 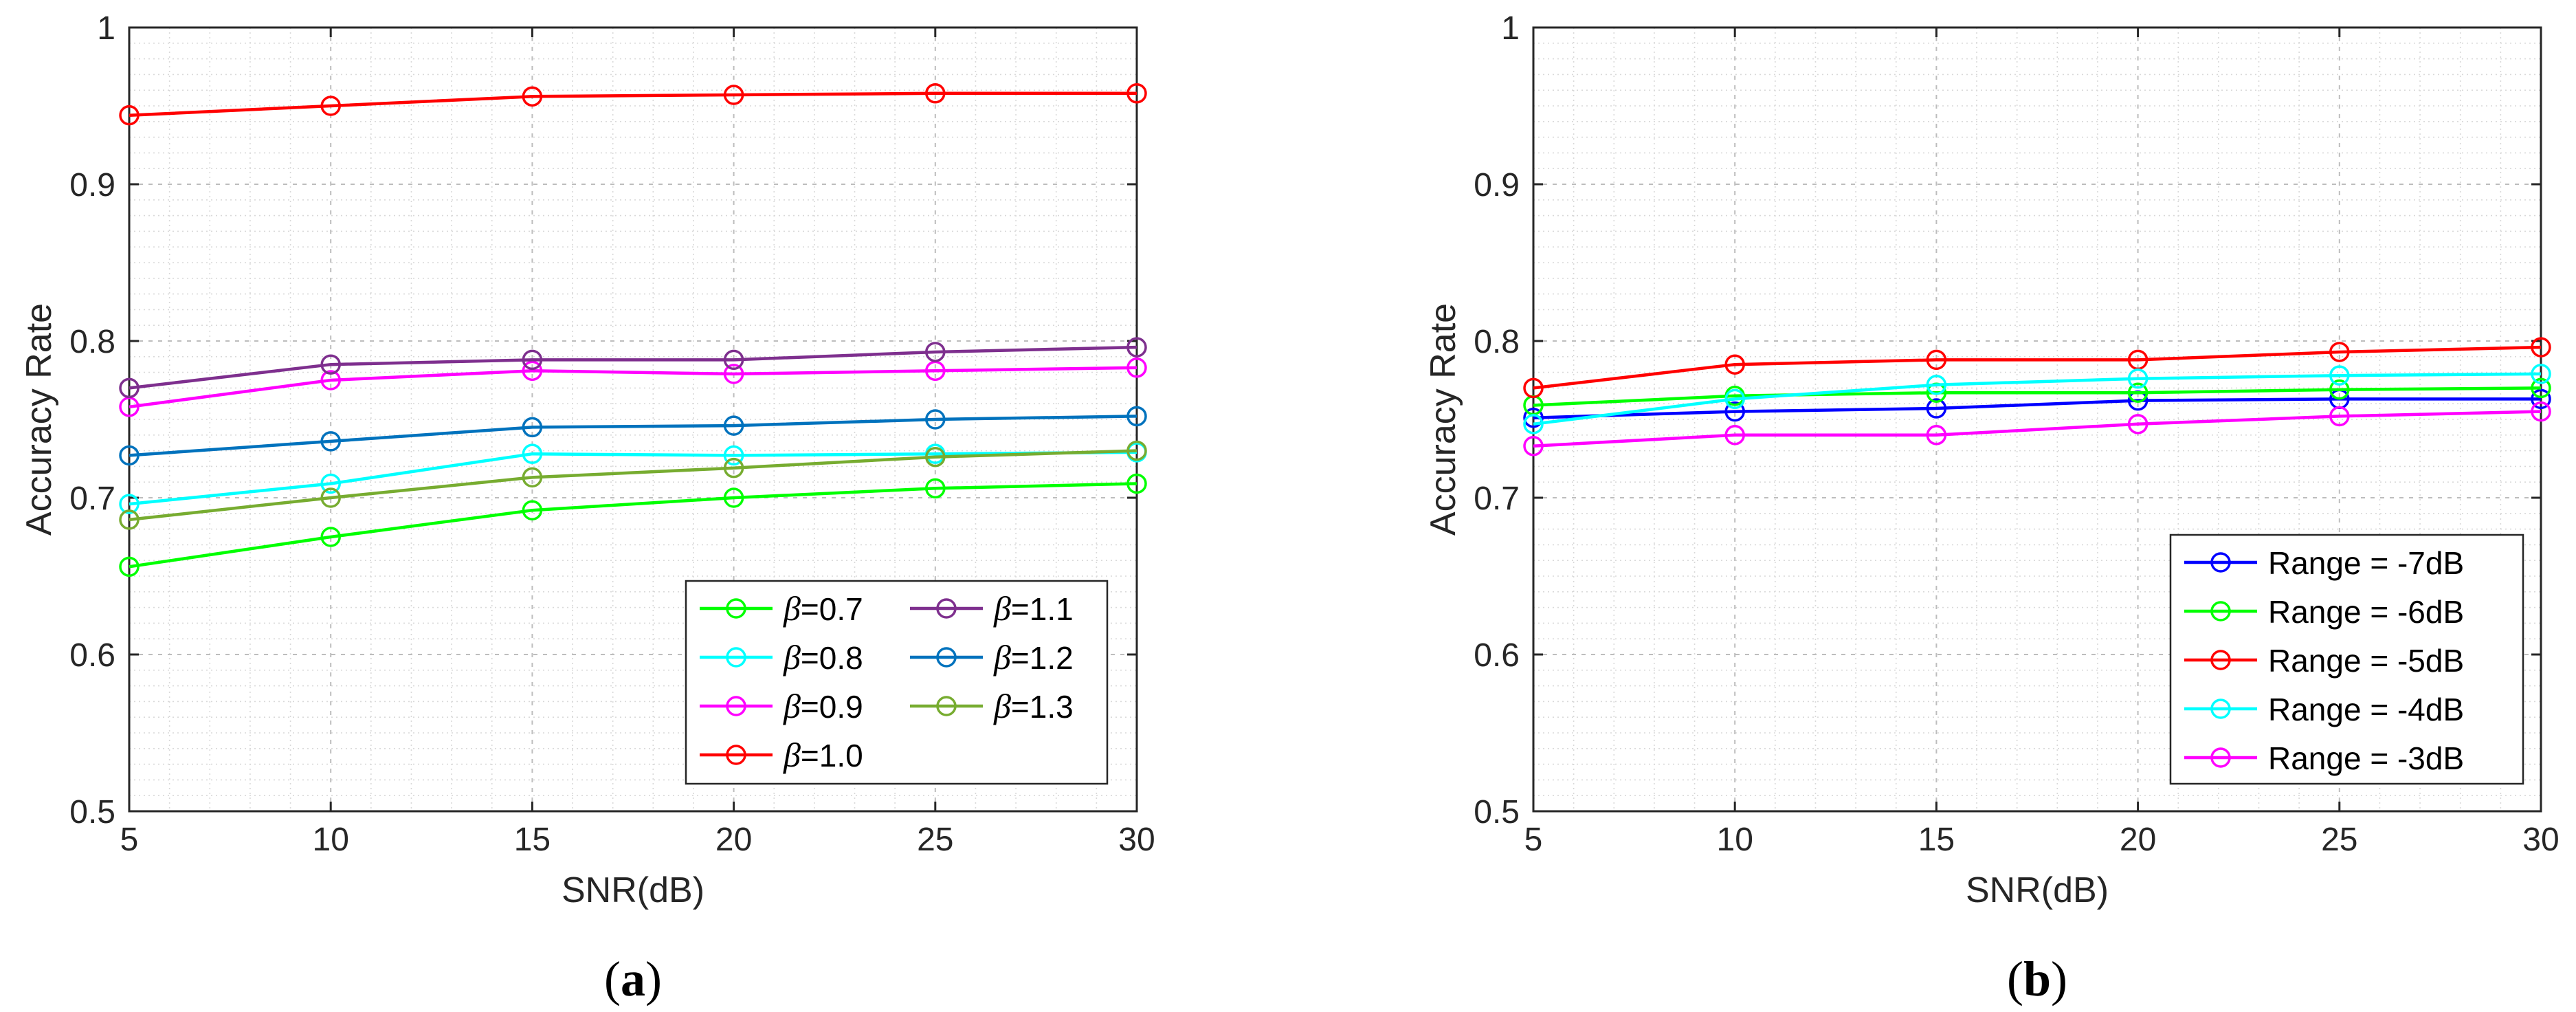 What do you see at coordinates (92, 185) in the screenshot?
I see `y-tick-label: 0.9` at bounding box center [92, 185].